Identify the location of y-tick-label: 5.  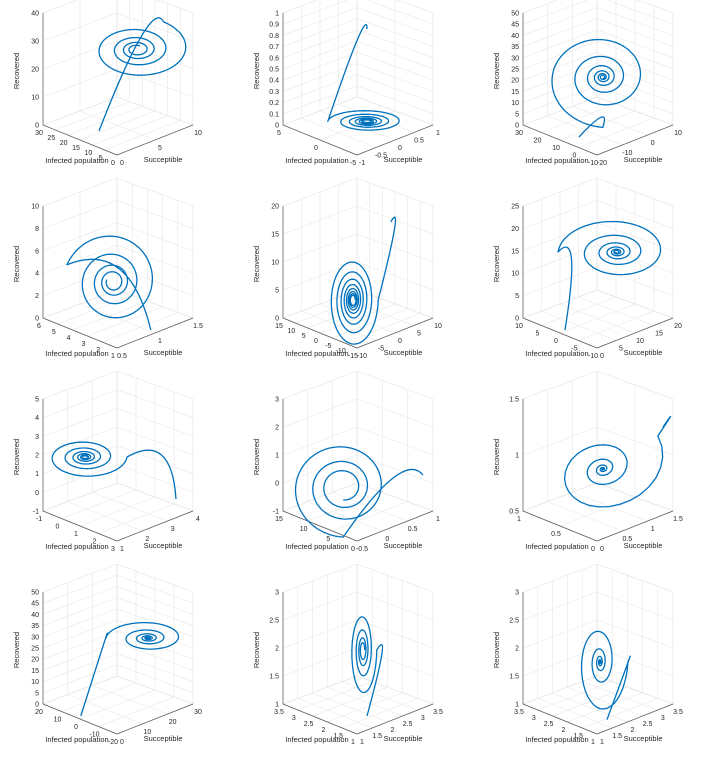
(160, 148).